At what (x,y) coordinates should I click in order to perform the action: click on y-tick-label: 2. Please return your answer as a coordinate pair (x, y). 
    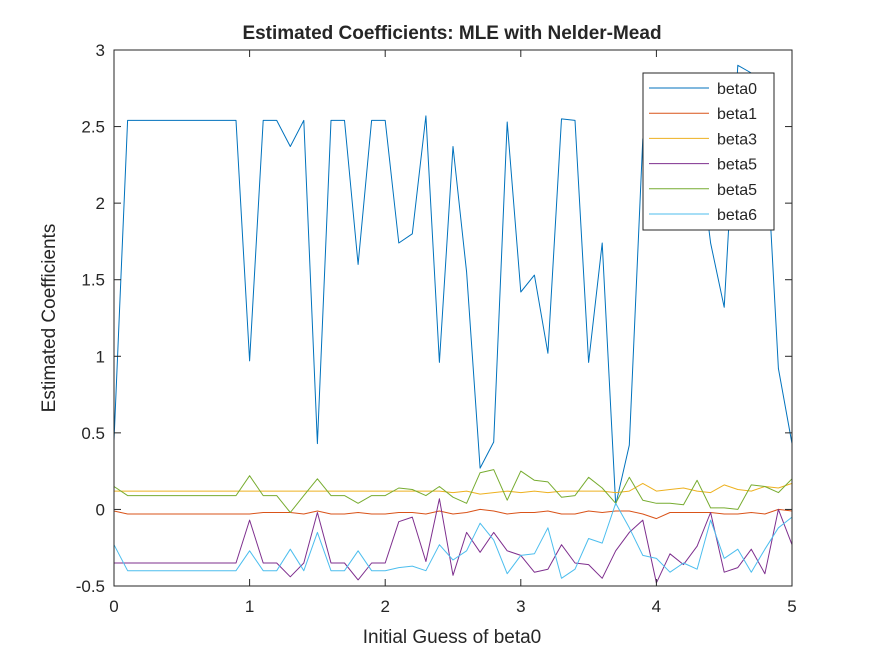
    Looking at the image, I should click on (100, 203).